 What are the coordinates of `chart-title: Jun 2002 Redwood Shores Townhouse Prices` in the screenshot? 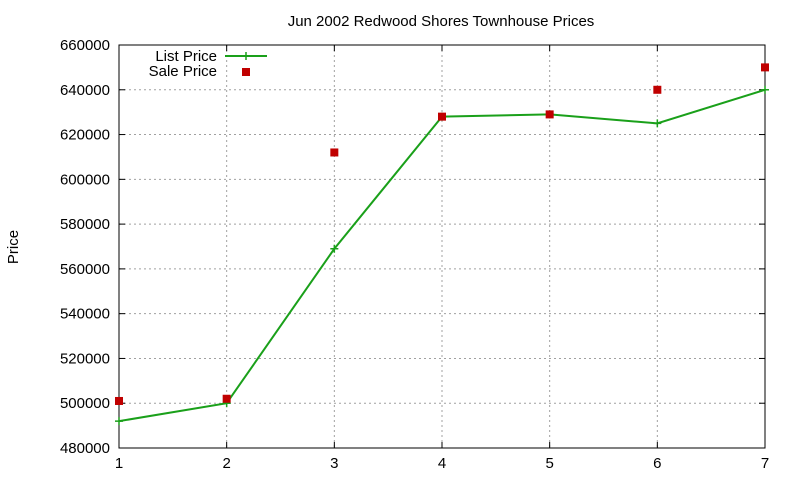 It's located at (441, 21).